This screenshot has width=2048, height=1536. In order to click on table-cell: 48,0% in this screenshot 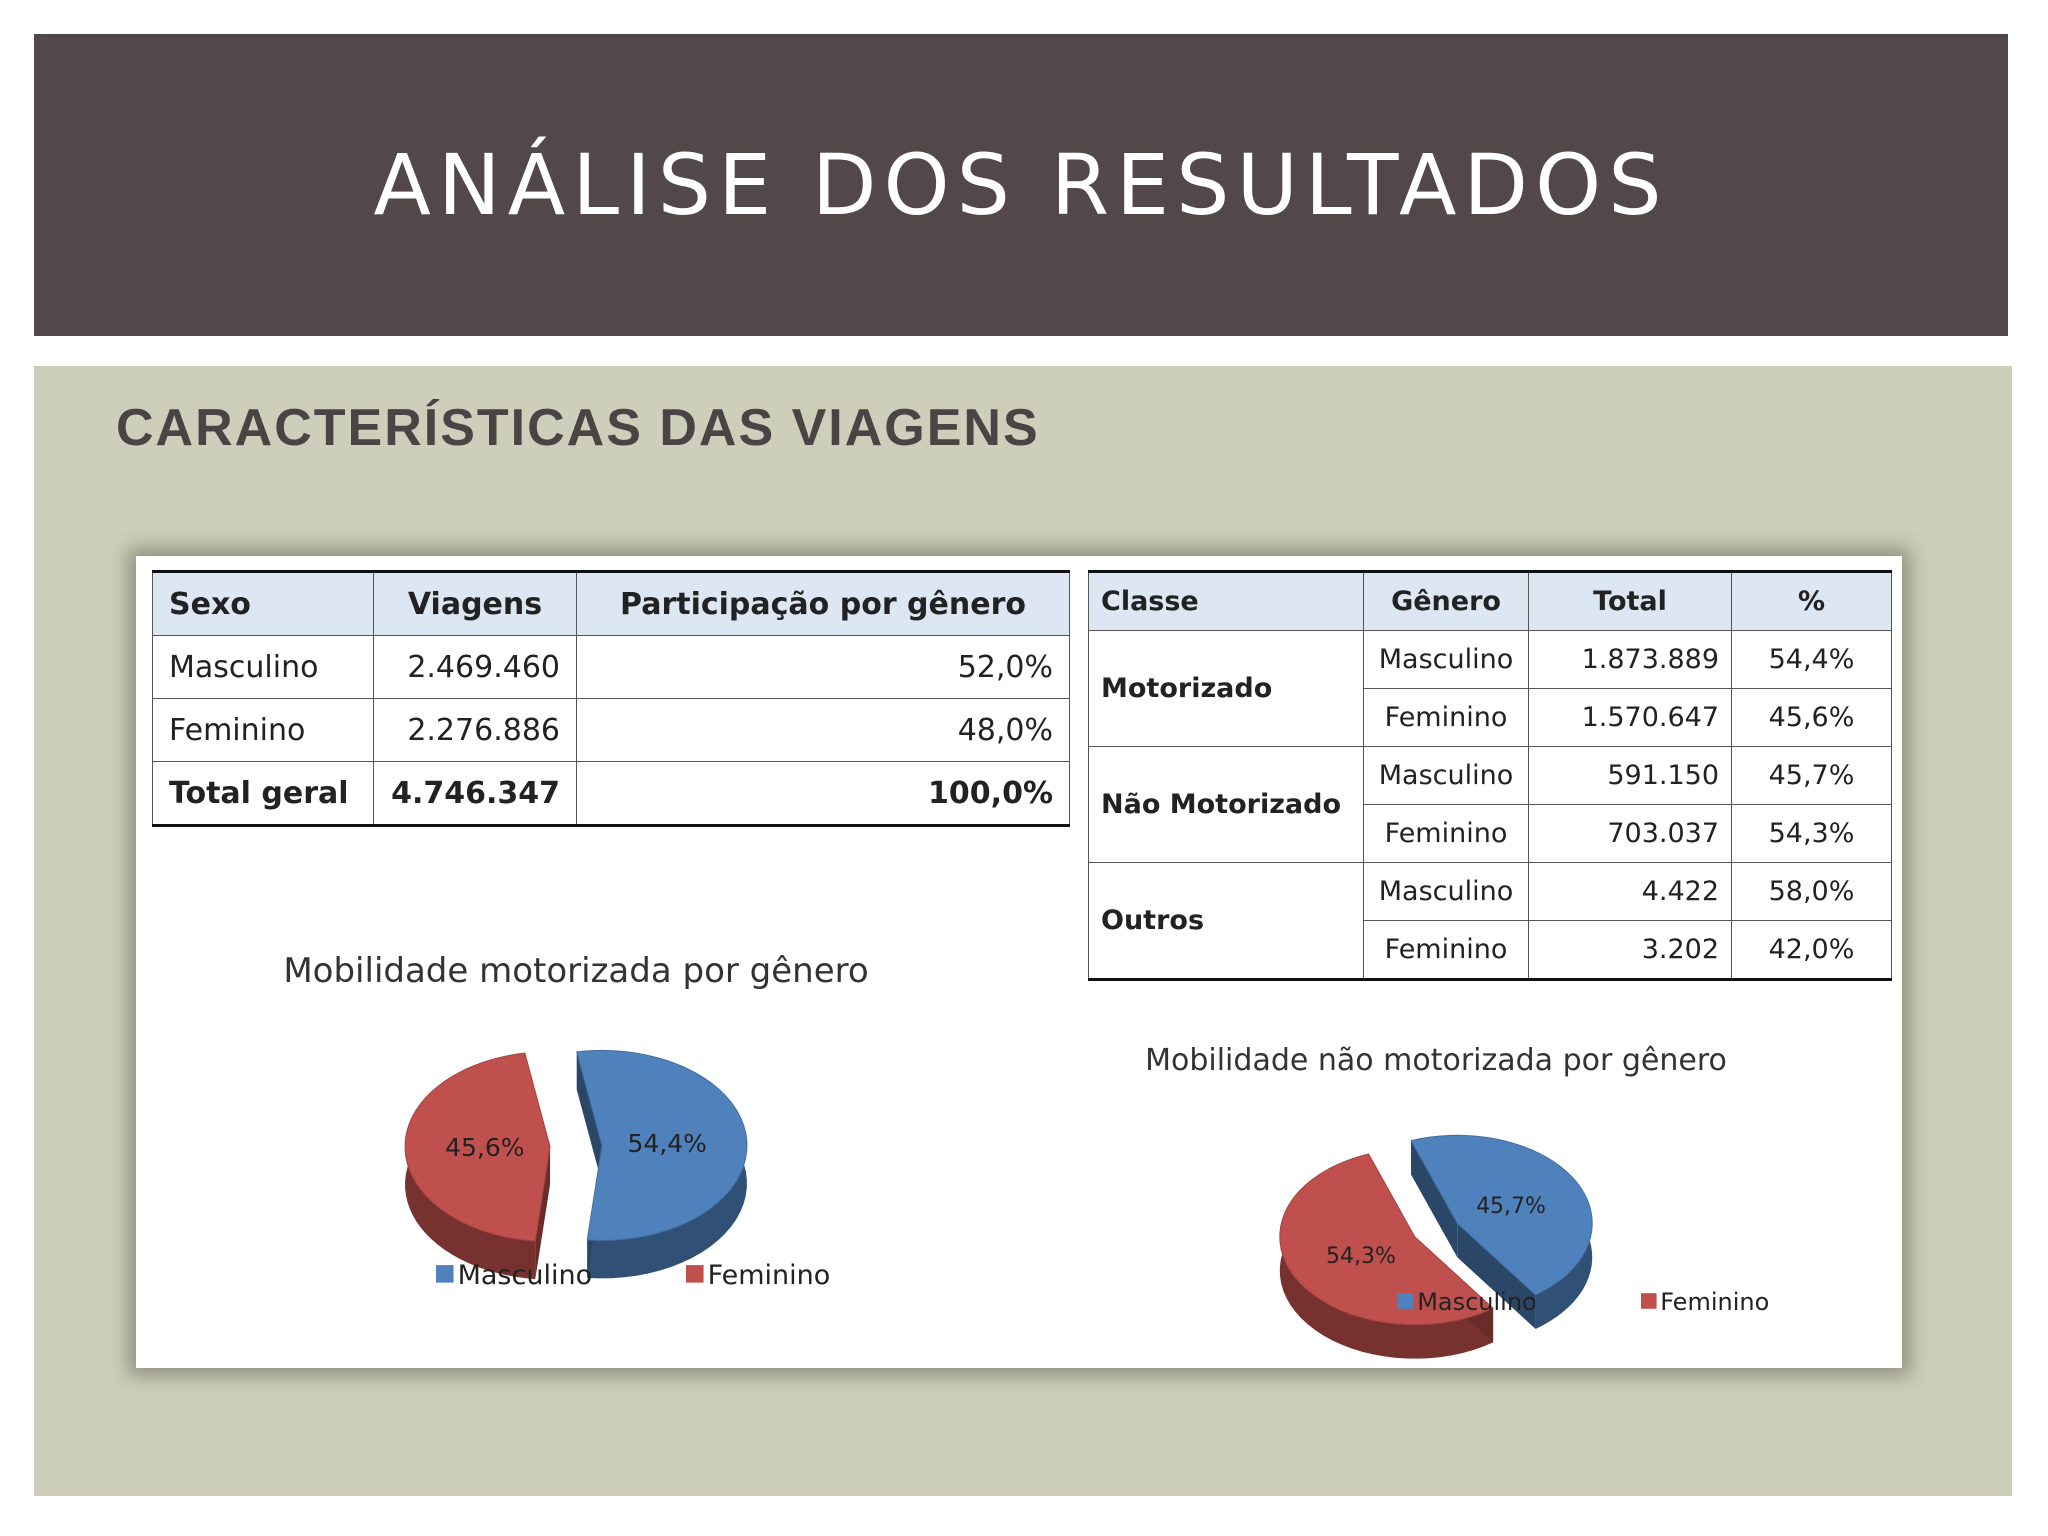, I will do `click(823, 730)`.